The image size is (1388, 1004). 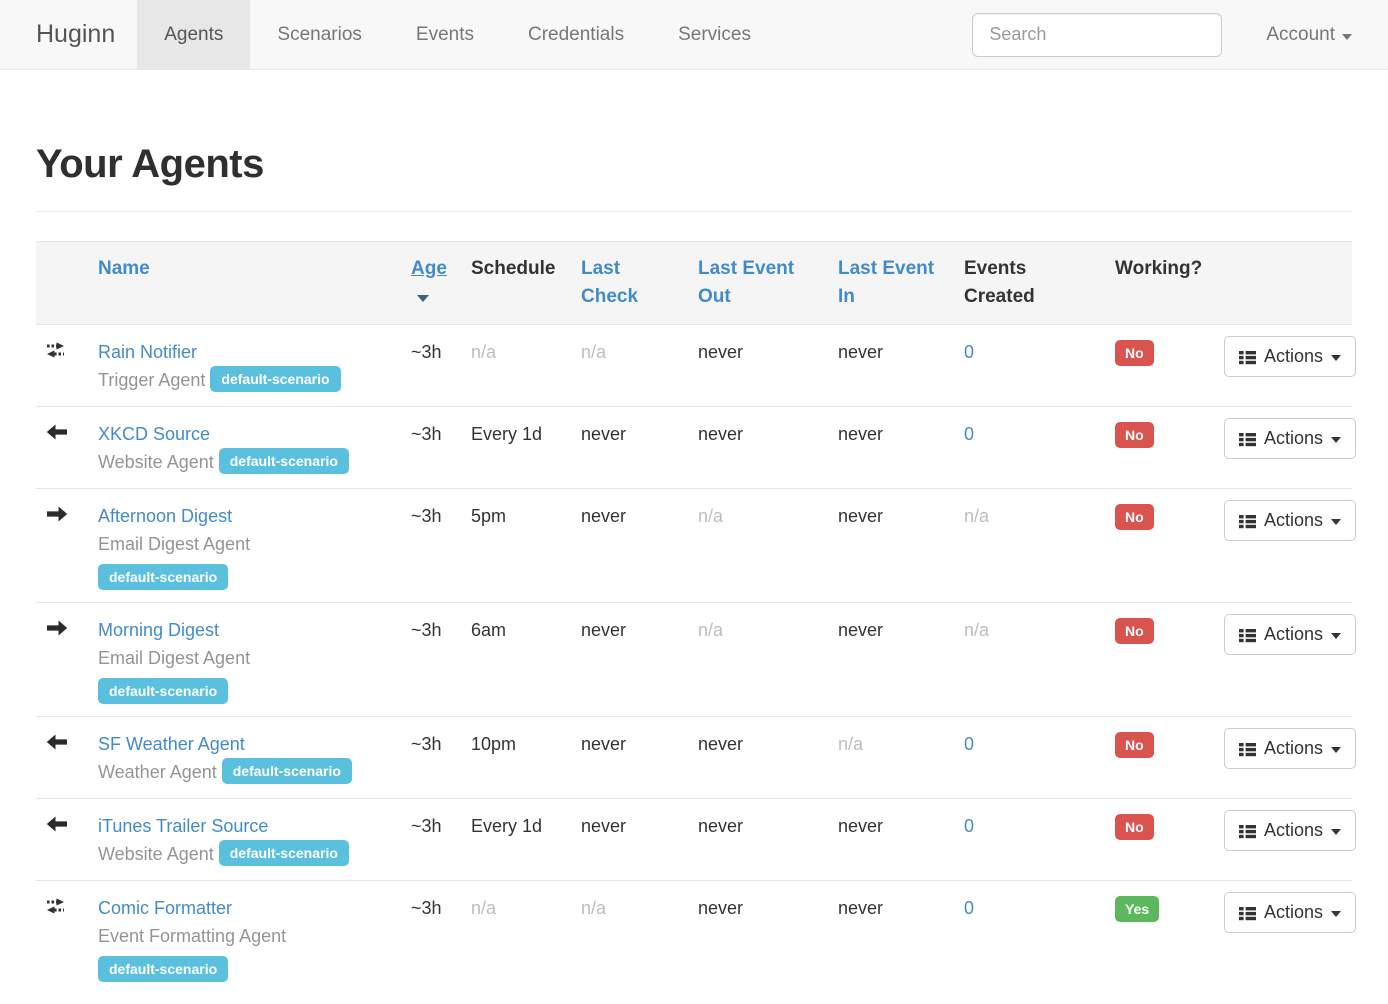 What do you see at coordinates (576, 34) in the screenshot?
I see `nav-item-credentials: Credentials` at bounding box center [576, 34].